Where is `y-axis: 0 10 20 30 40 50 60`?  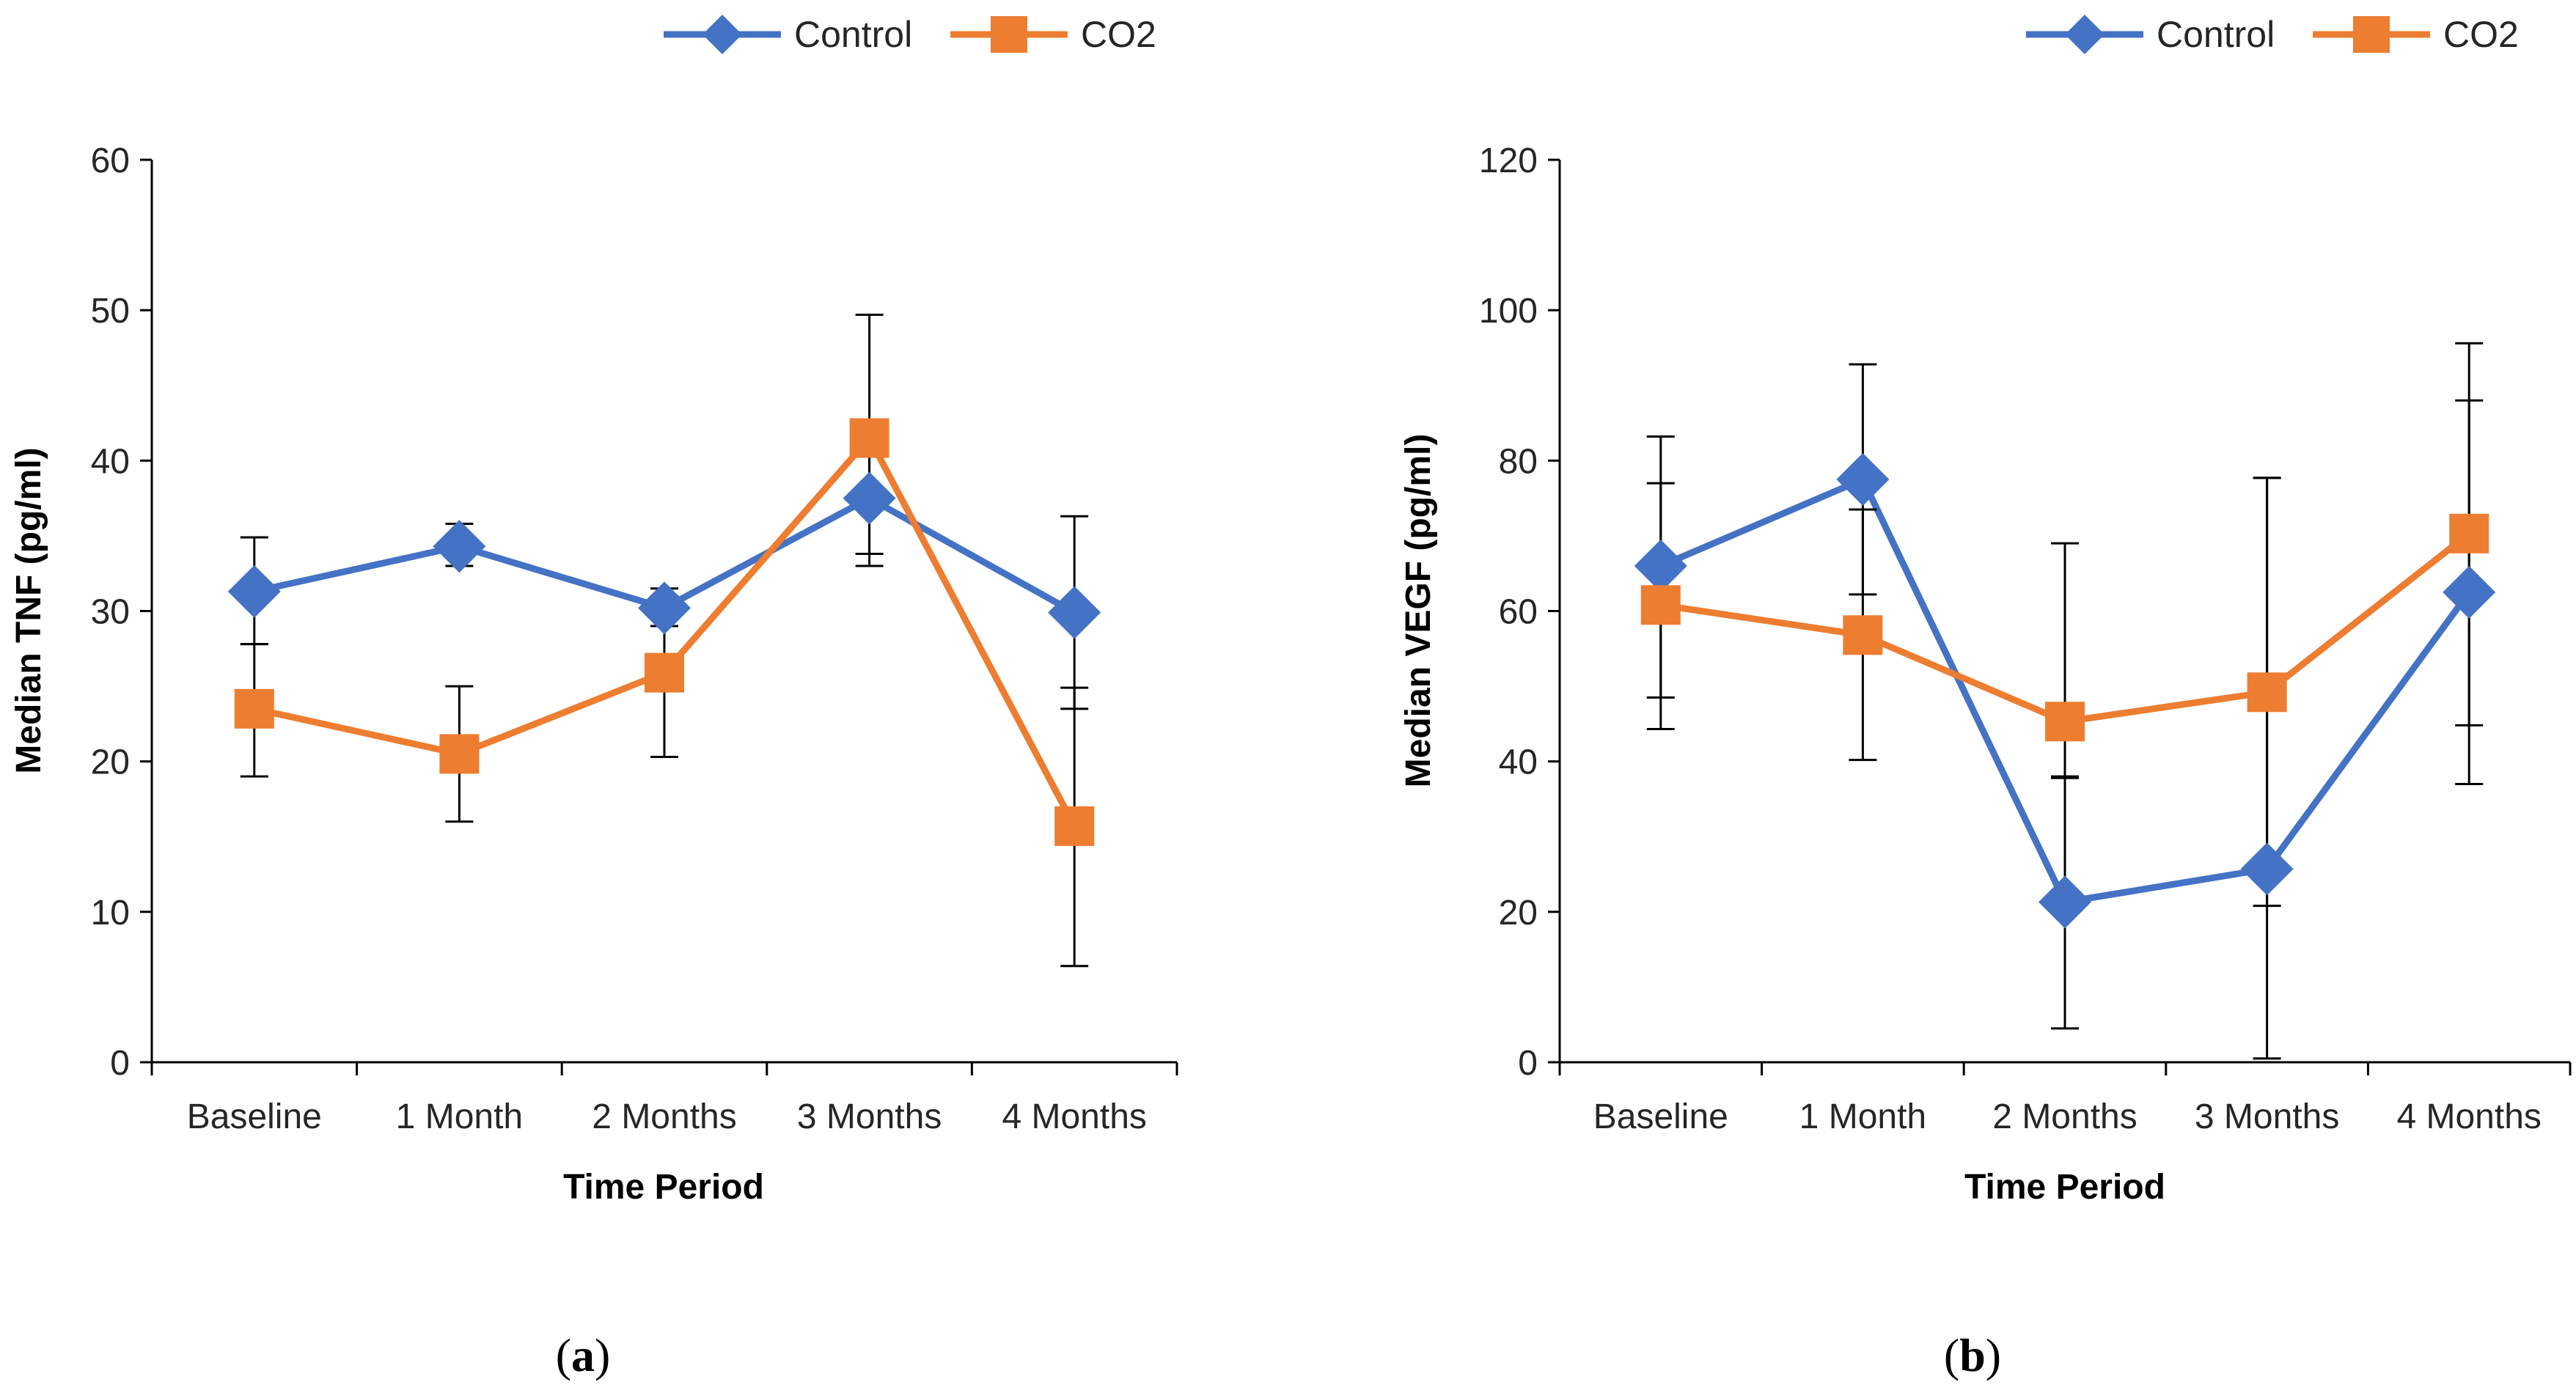
y-axis: 0 10 20 30 40 50 60 is located at coordinates (122, 612).